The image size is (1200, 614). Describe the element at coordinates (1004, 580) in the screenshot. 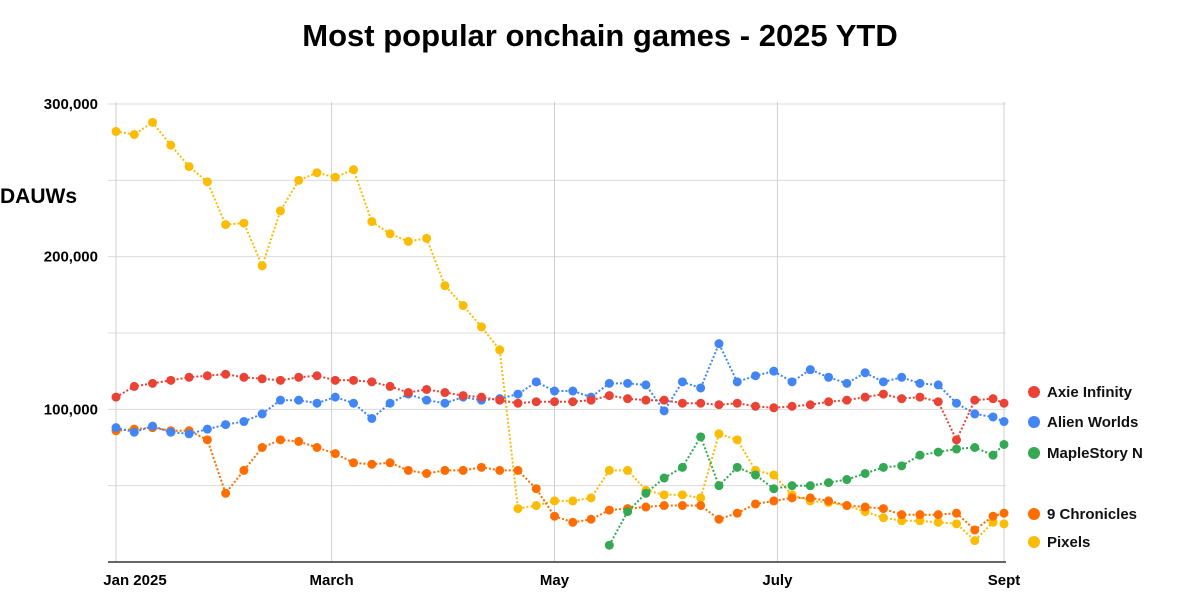

I see `x-tick-label: Sept` at that location.